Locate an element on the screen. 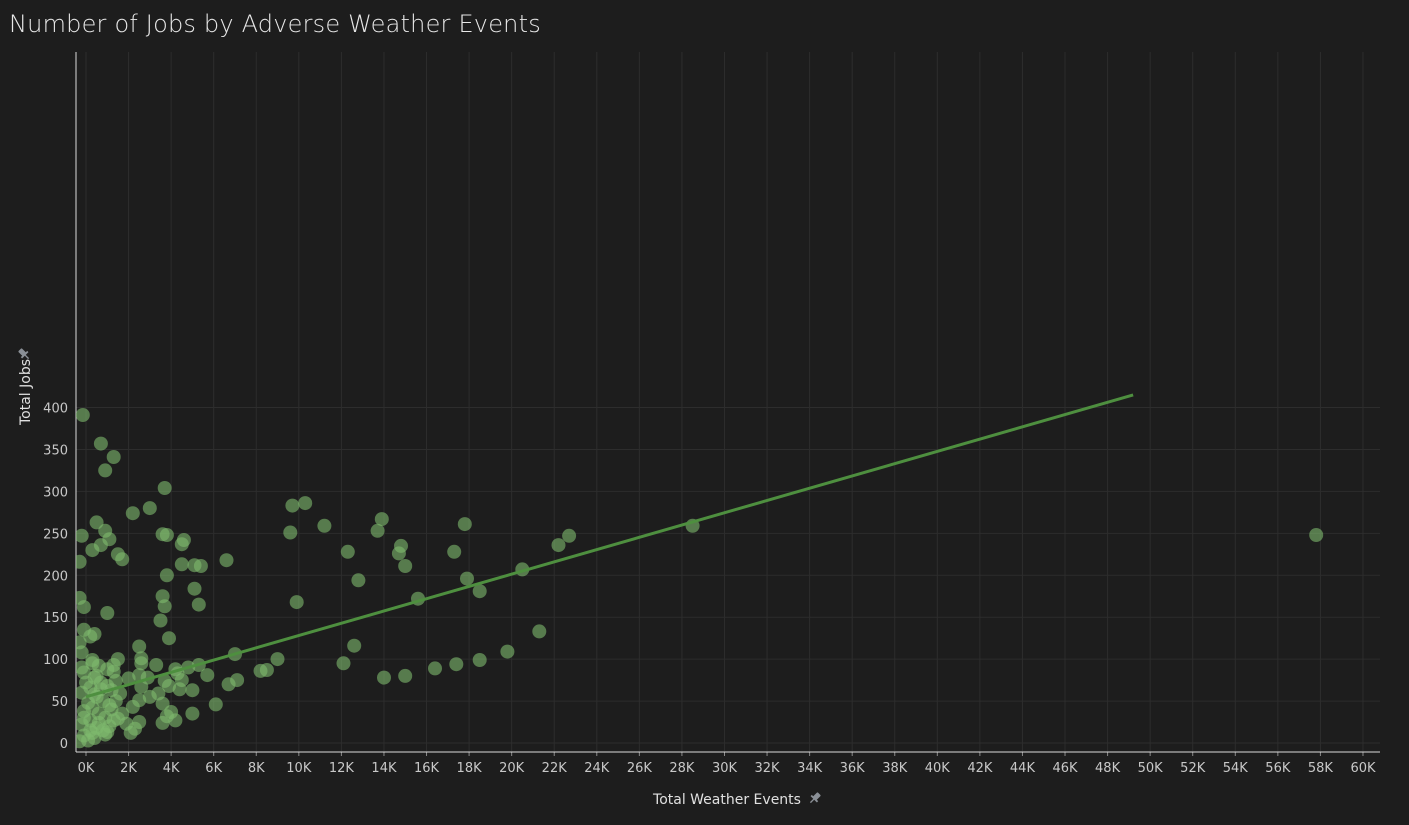 The height and width of the screenshot is (825, 1409). x-tick-label: 28K is located at coordinates (682, 768).